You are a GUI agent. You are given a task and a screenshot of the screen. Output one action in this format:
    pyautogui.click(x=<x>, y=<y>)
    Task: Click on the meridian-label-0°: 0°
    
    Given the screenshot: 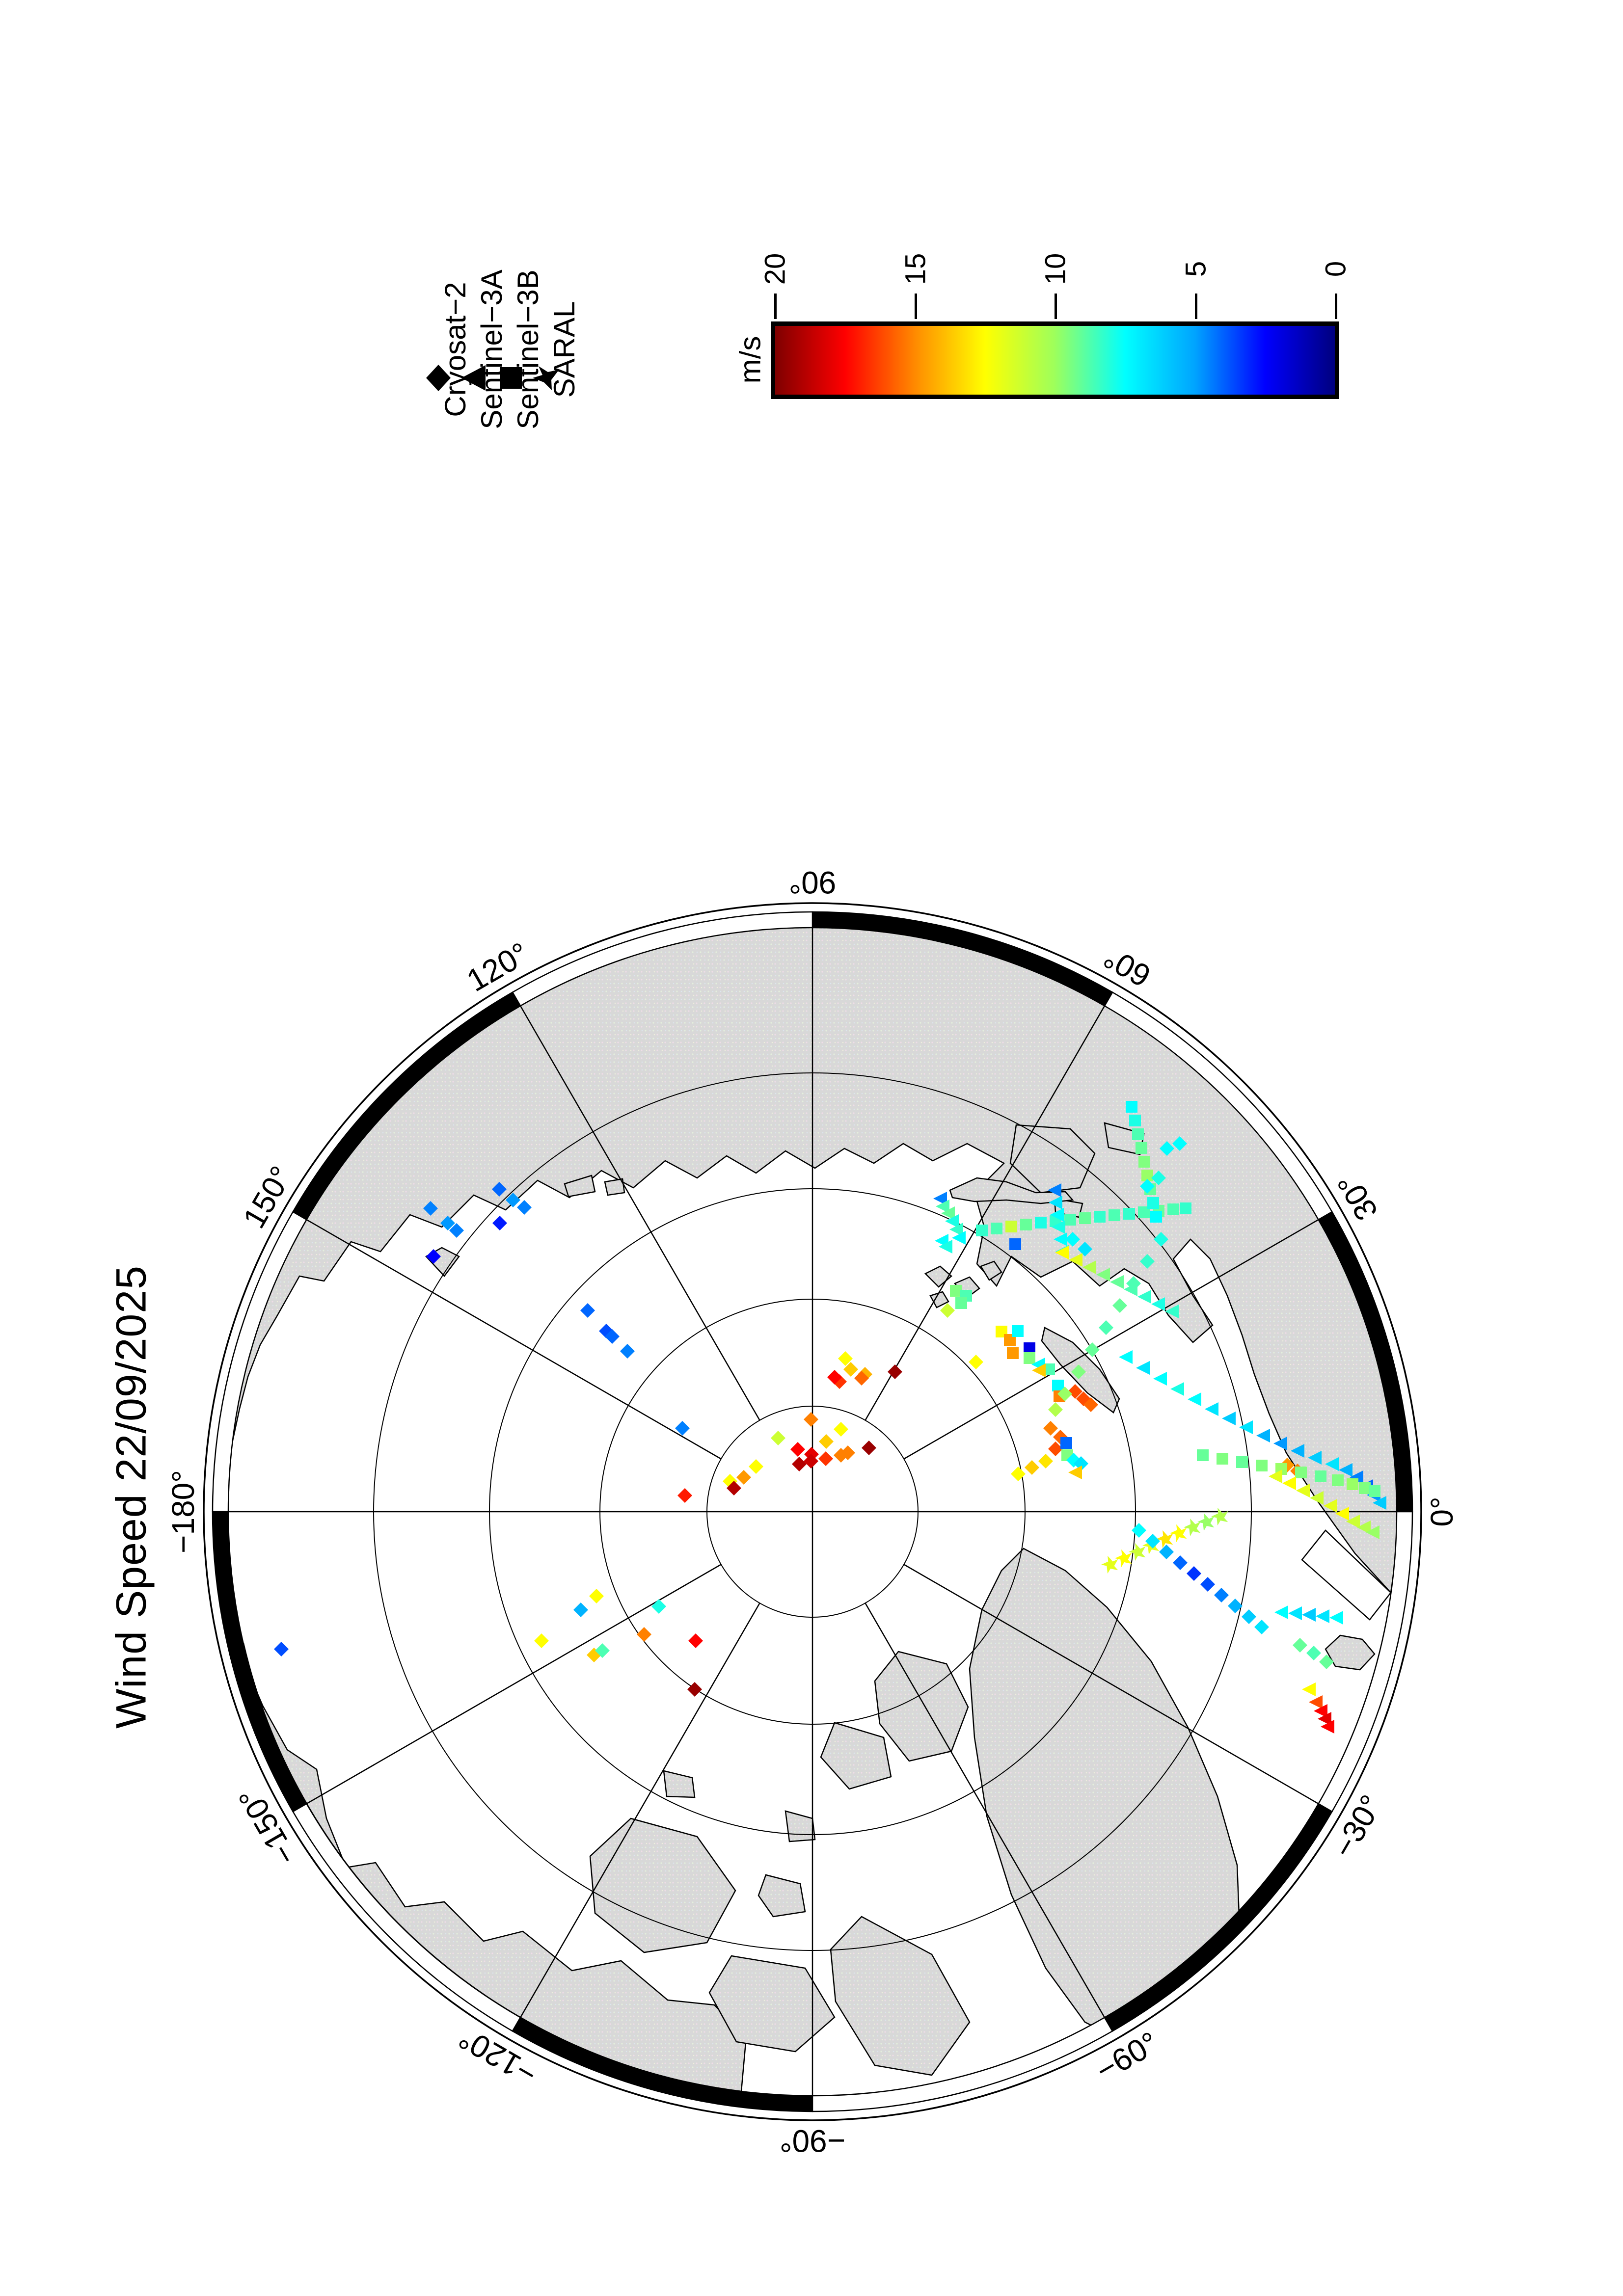 What is the action you would take?
    pyautogui.click(x=1442, y=1511)
    